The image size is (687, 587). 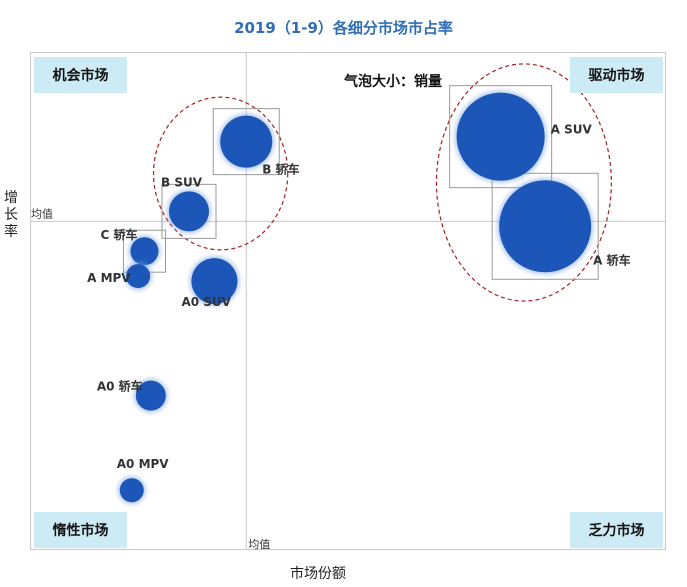 I want to click on label-a-mpv: A MPV, so click(x=109, y=278).